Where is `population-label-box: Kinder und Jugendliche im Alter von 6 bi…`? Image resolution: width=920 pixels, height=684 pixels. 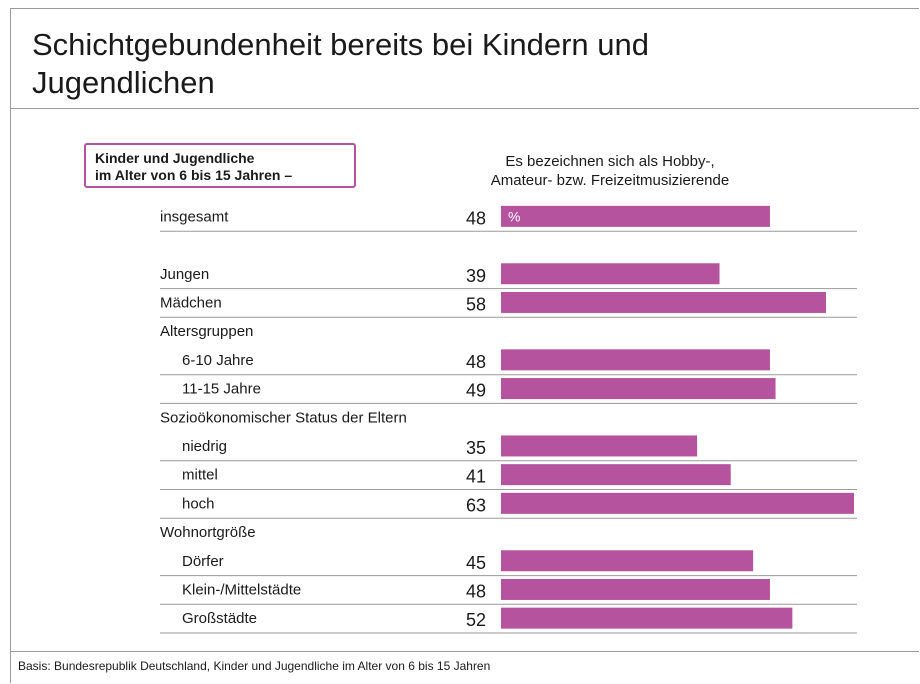
population-label-box: Kinder und Jugendliche im Alter von 6 bi… is located at coordinates (220, 165).